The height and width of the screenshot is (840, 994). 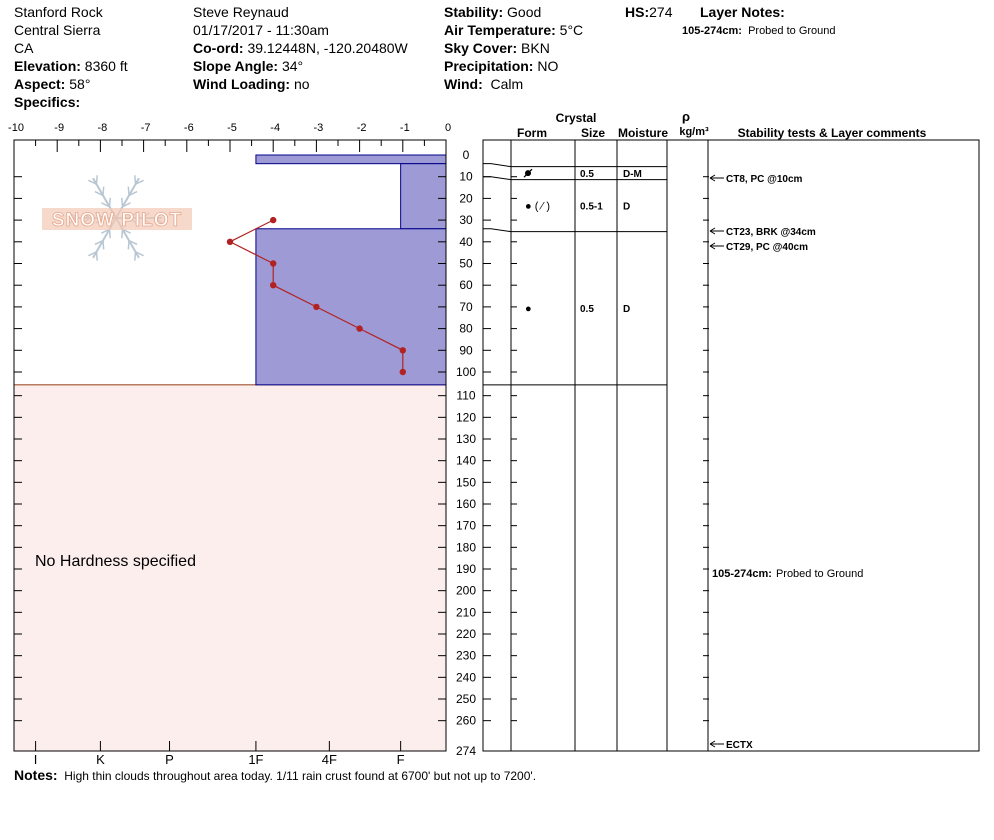 I want to click on stability-test-label: CT29, PC @40cm, so click(x=767, y=247).